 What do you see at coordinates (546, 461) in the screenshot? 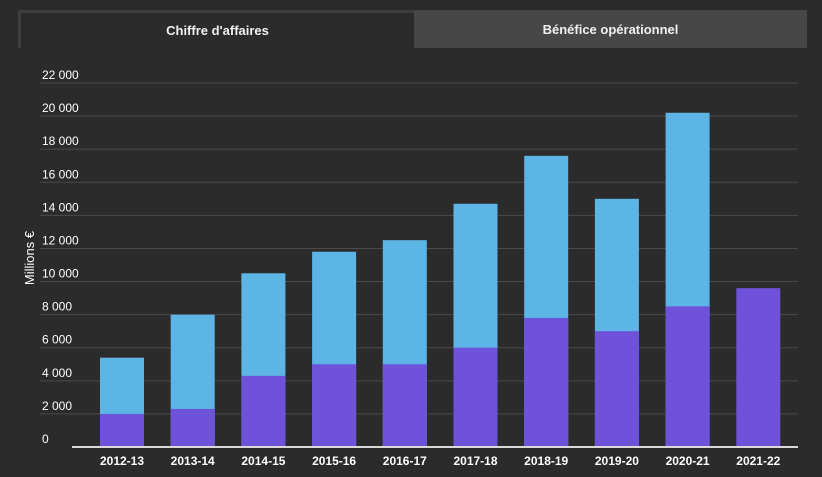
I see `x-tick-label: 2018-19` at bounding box center [546, 461].